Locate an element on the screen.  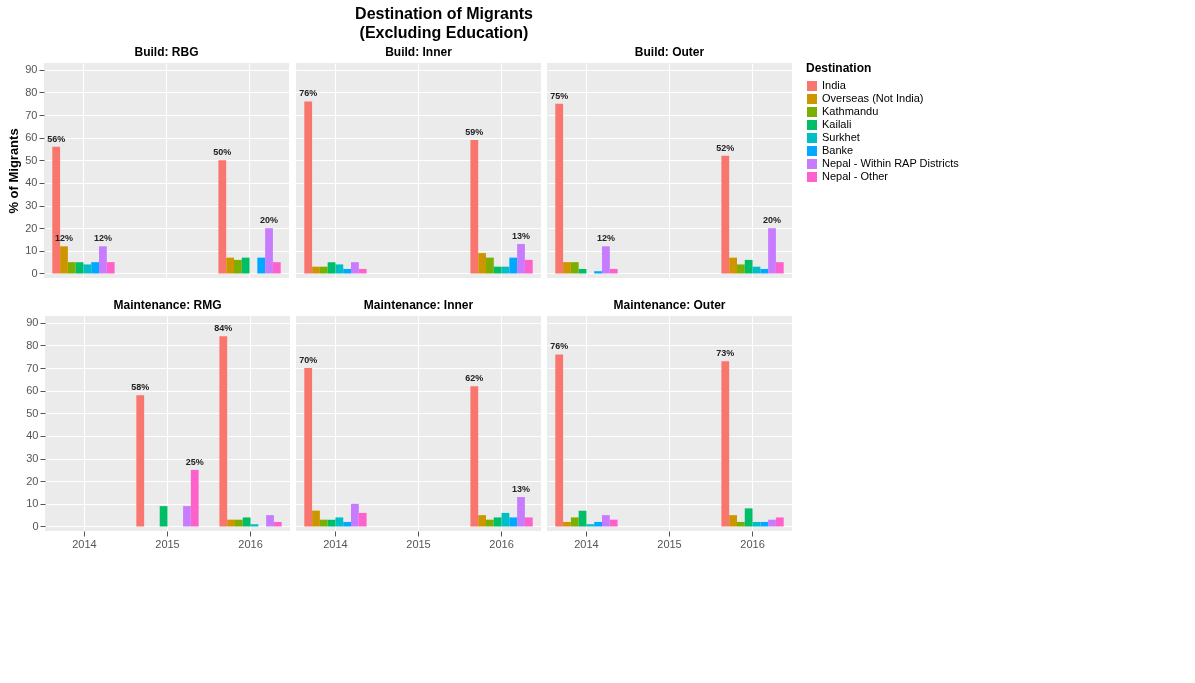
y-tick-label: 10 is located at coordinates (31, 250).